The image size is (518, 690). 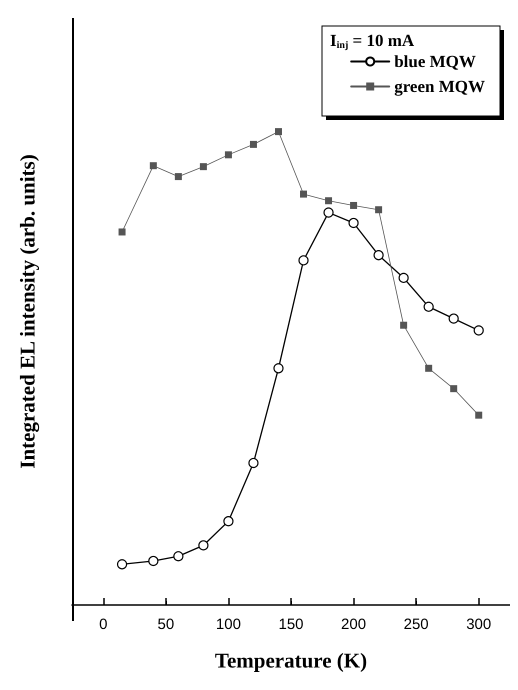 What do you see at coordinates (440, 86) in the screenshot?
I see `legend-label: green MQW` at bounding box center [440, 86].